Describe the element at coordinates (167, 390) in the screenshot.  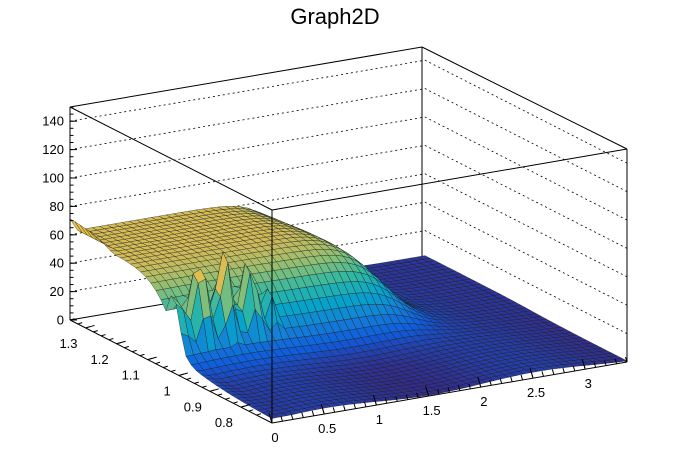
I see `y-tick-label-2: 1` at that location.